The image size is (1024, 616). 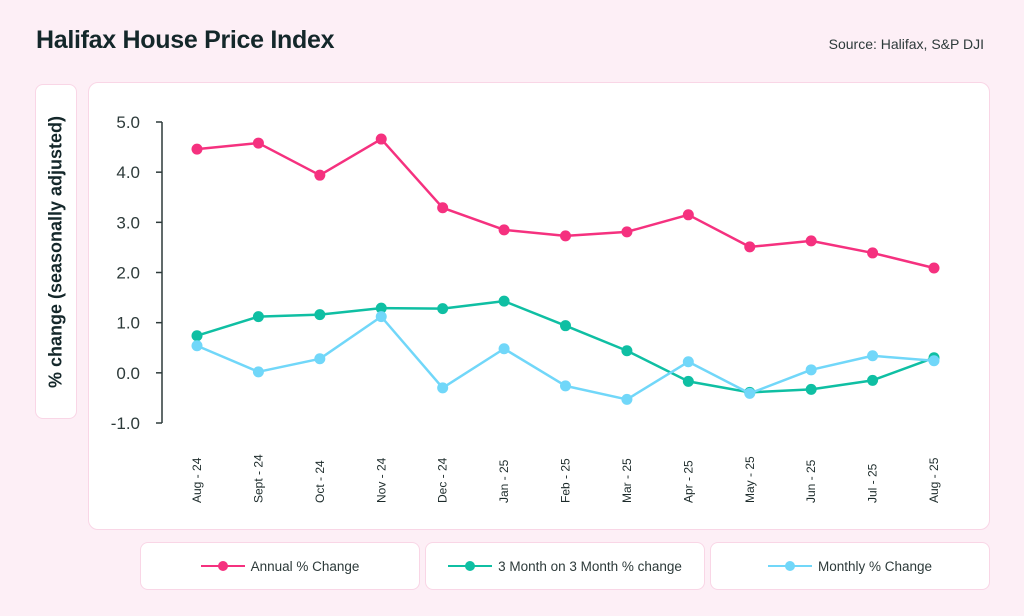 I want to click on x-tick-label: Aug - 24, so click(x=197, y=480).